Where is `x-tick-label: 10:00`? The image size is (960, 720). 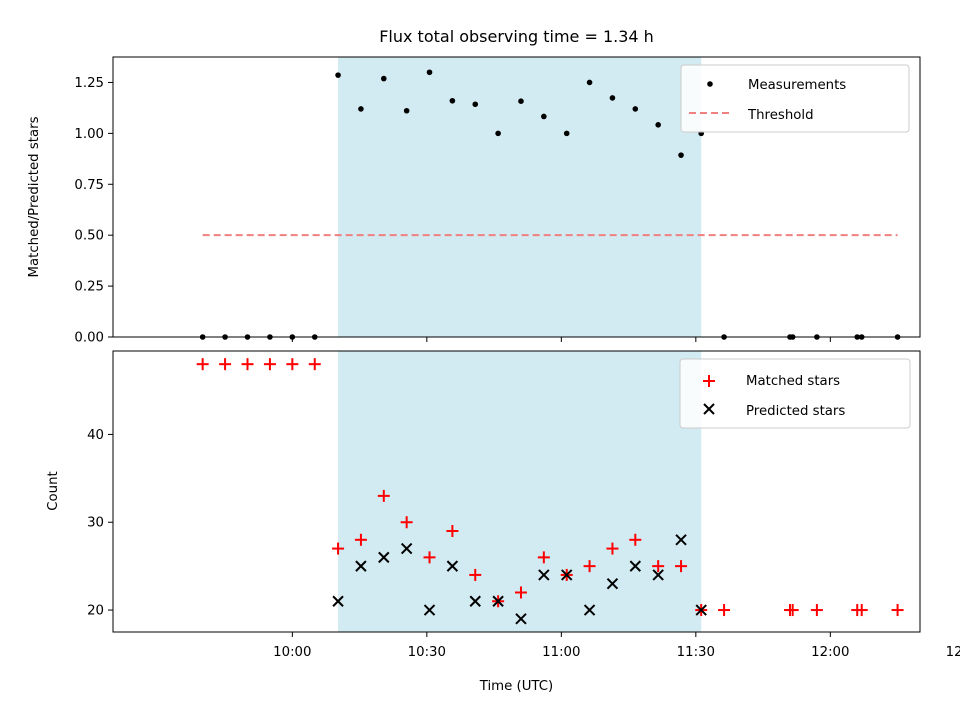
x-tick-label: 10:00 is located at coordinates (292, 652).